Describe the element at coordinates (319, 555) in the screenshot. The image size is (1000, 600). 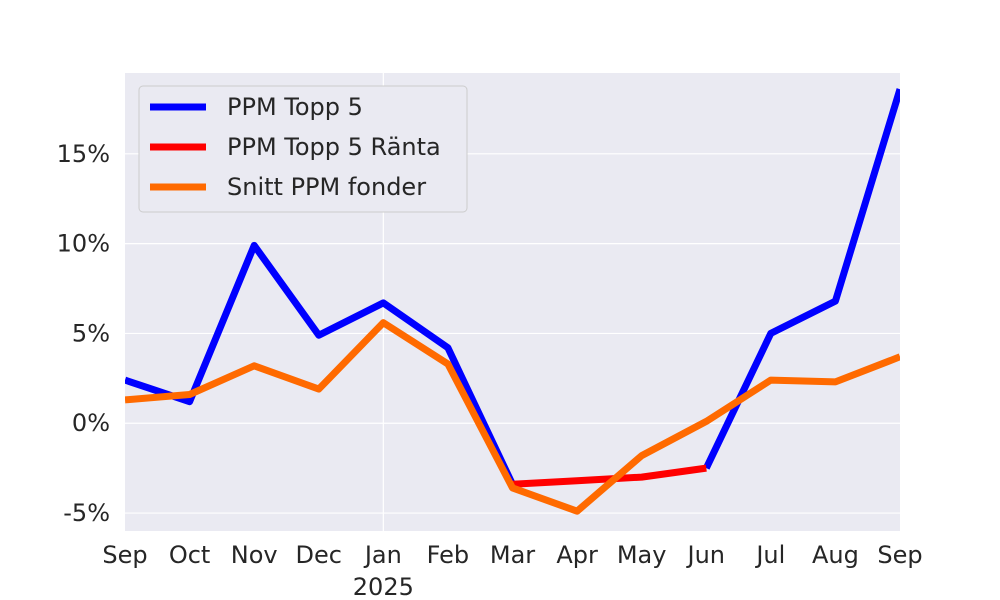
I see `x-tick-label: Dec` at that location.